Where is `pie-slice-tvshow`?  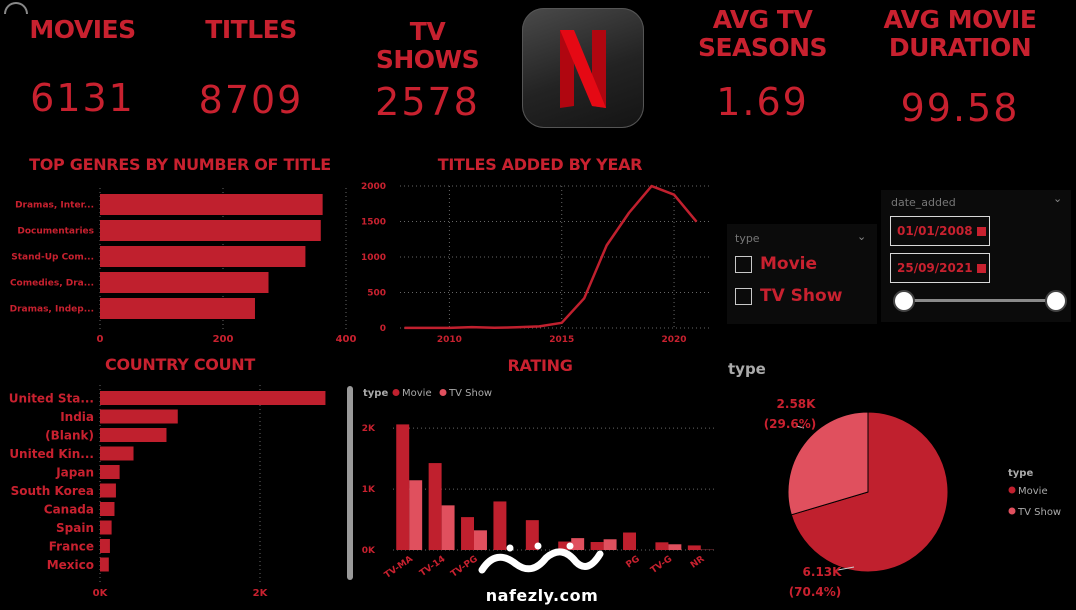 pie-slice-tvshow is located at coordinates (828, 463).